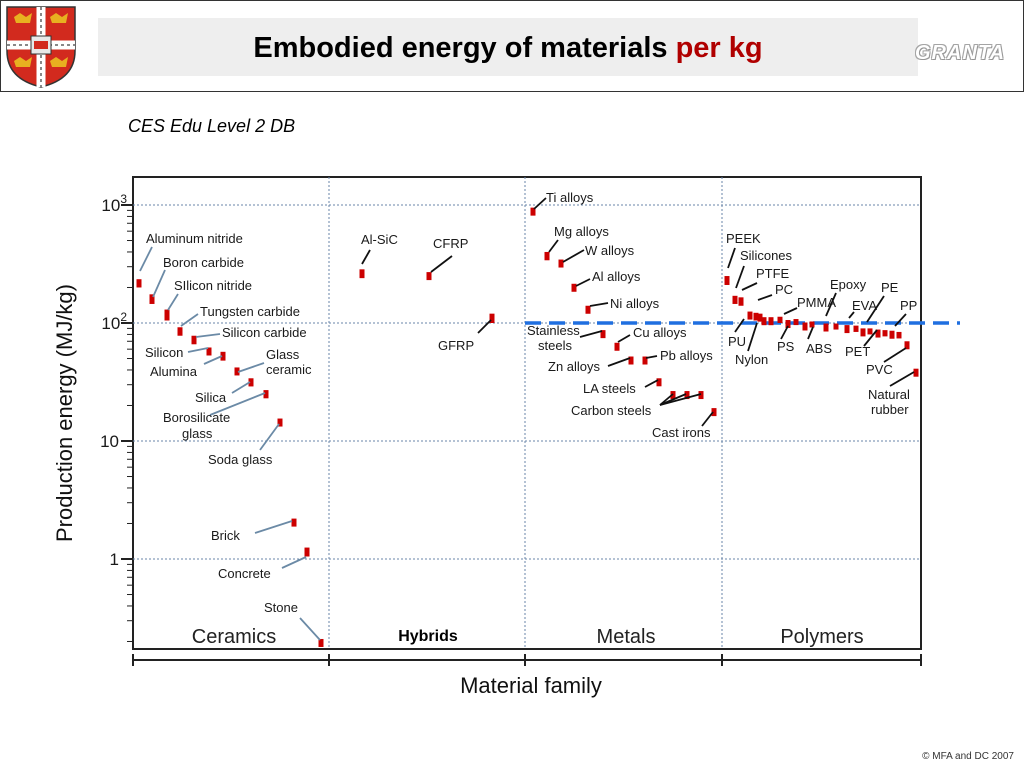  I want to click on y-axis-label: Production energy (MJ/kg), so click(64, 413).